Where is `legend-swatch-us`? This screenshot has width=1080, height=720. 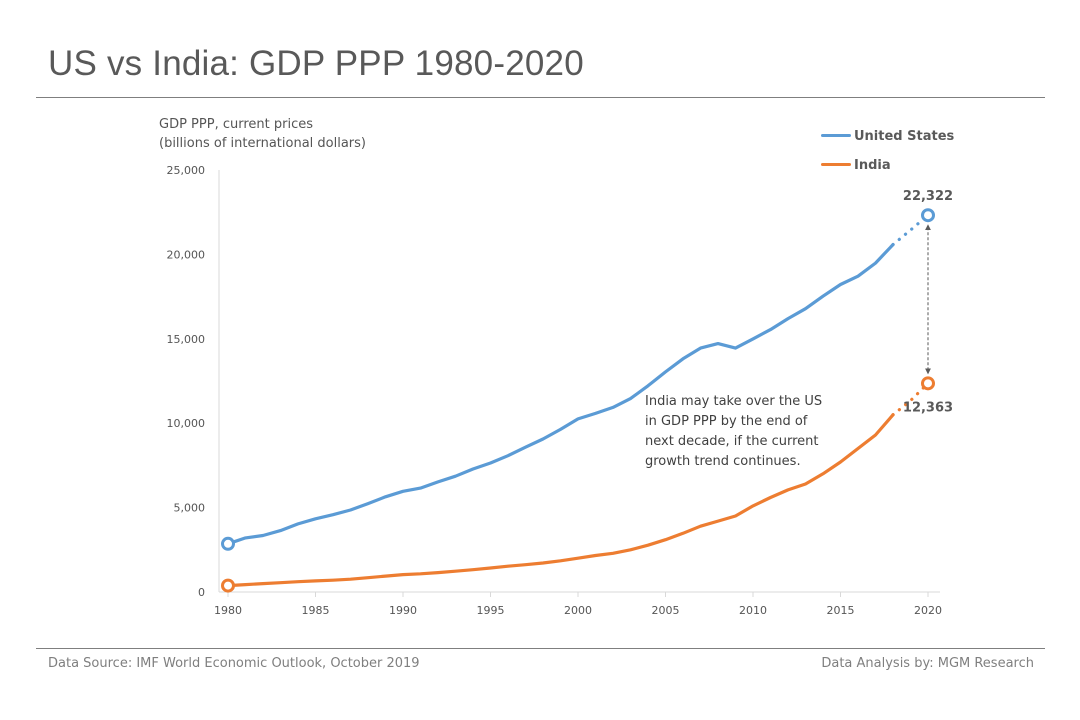
legend-swatch-us is located at coordinates (836, 135).